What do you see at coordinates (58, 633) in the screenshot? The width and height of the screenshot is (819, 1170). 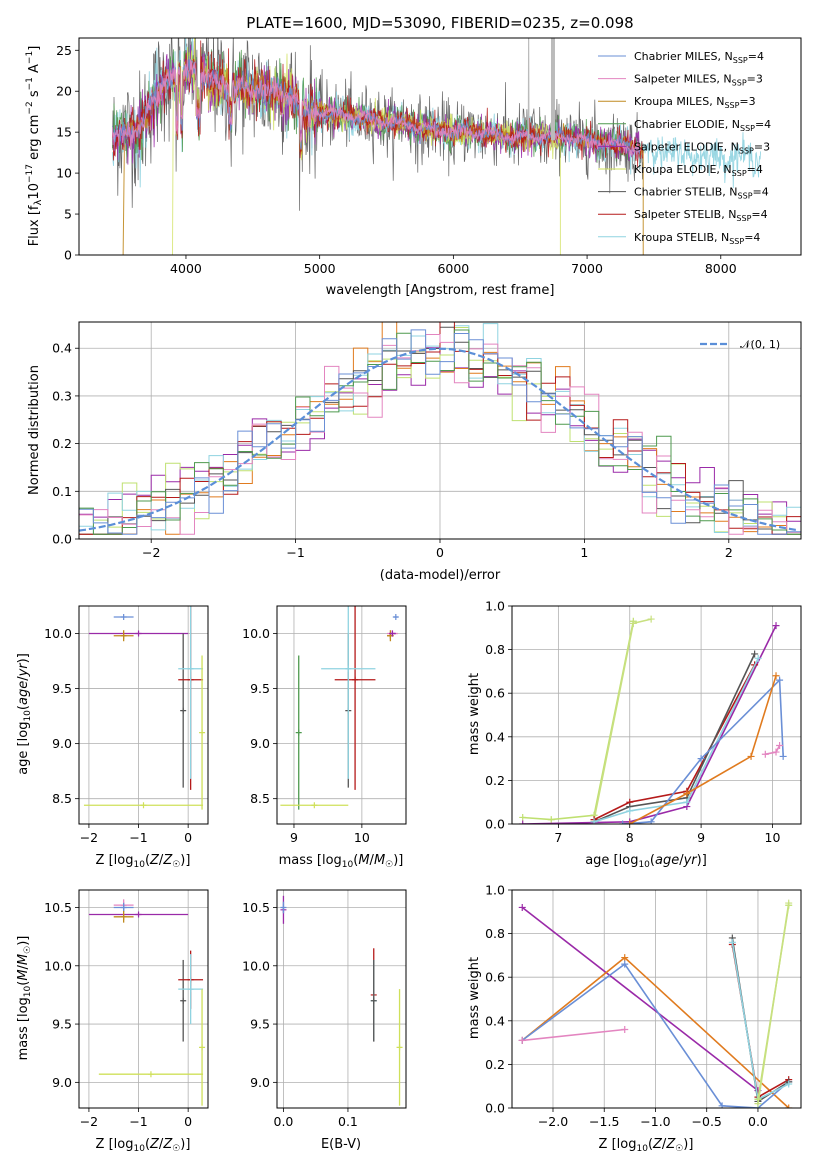 I see `age-vs-Z-ytick-label: 10.0` at bounding box center [58, 633].